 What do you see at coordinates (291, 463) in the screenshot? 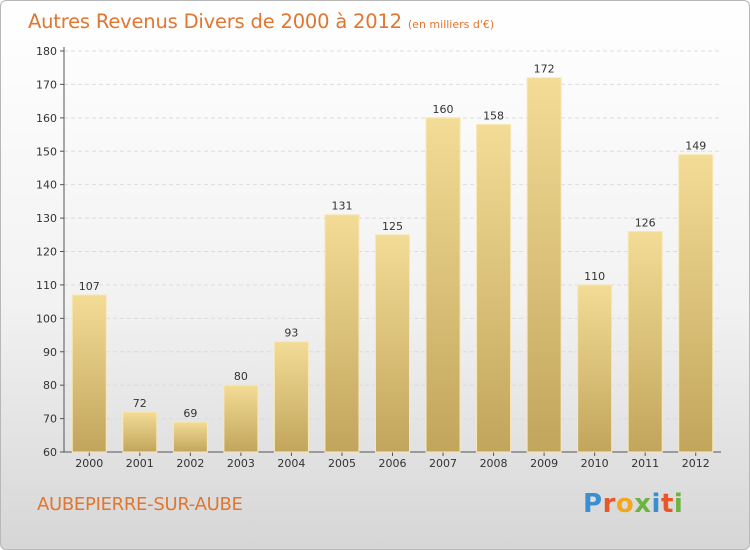
I see `x-tick-label: 2004` at bounding box center [291, 463].